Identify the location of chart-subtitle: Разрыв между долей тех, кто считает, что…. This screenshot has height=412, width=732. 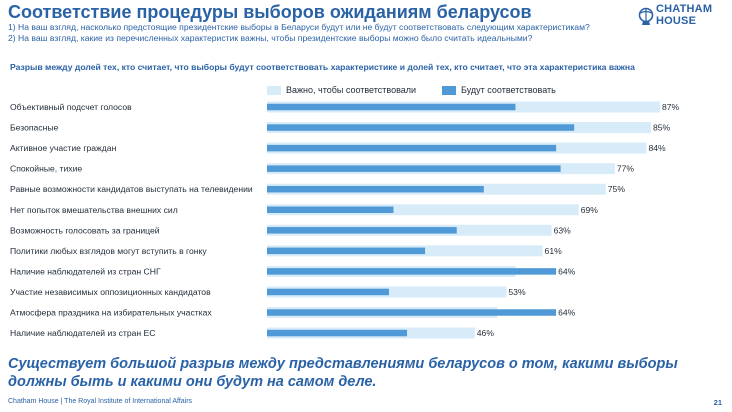
(322, 67).